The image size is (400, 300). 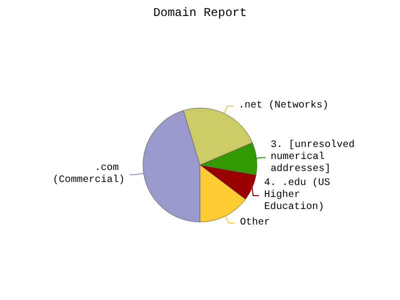 I want to click on slice-label: Other, so click(x=255, y=222).